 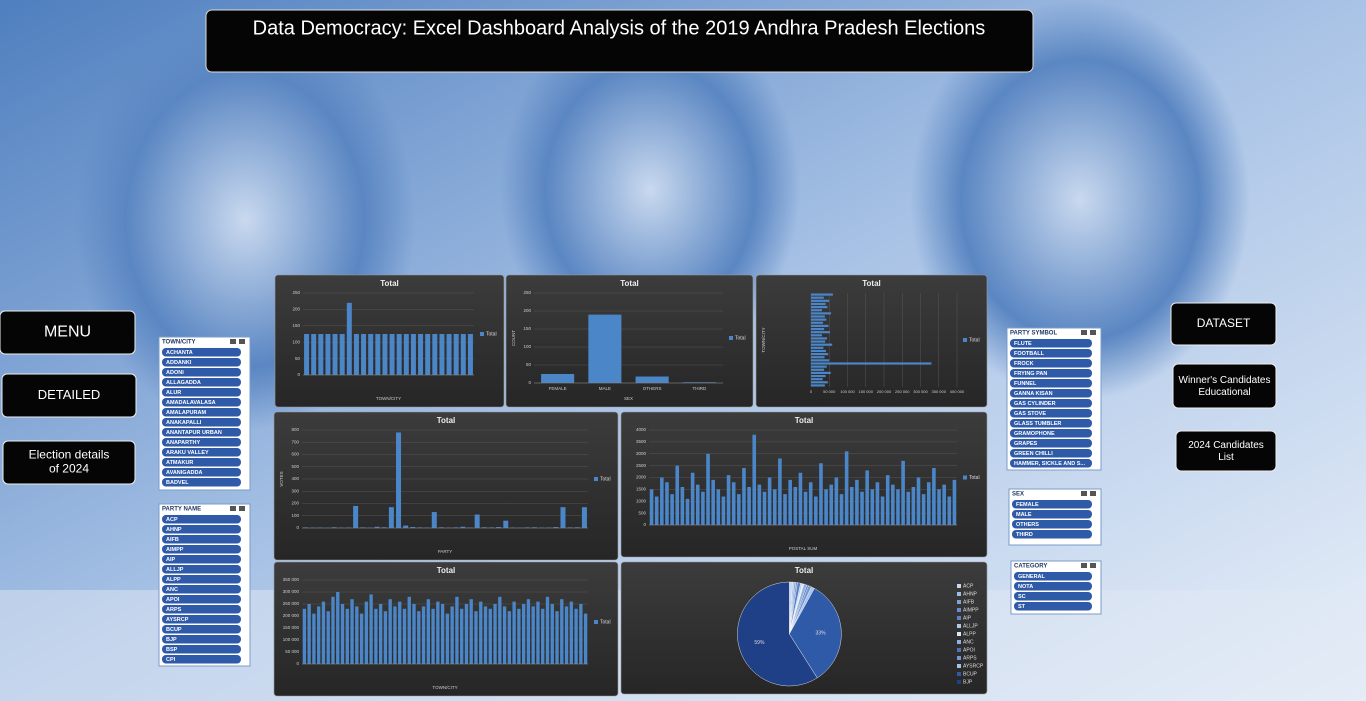 I want to click on menu-button: Winner's Candidates Educational, so click(x=1224, y=386).